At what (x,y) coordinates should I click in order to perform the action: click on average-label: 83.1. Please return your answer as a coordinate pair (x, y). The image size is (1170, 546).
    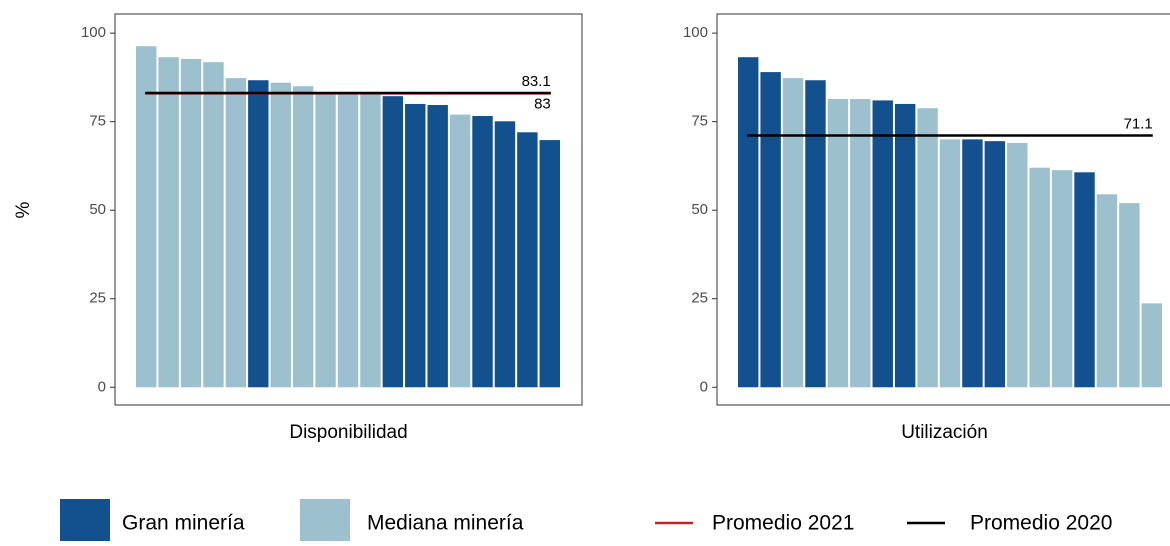
    Looking at the image, I should click on (536, 81).